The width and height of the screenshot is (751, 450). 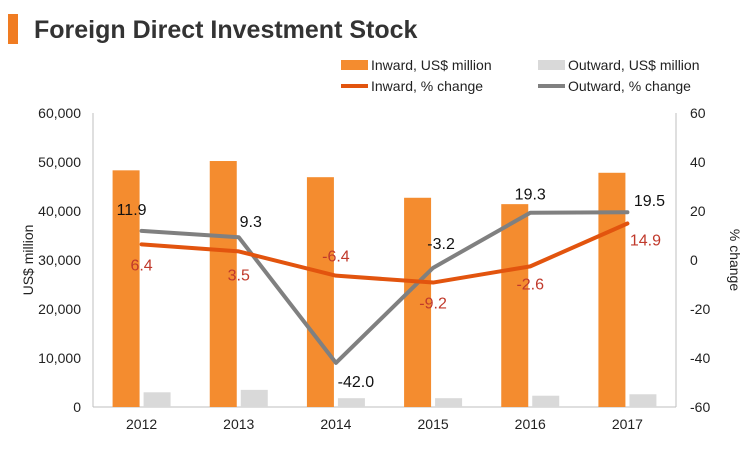 I want to click on inward-change-label: -9.2, so click(x=433, y=304).